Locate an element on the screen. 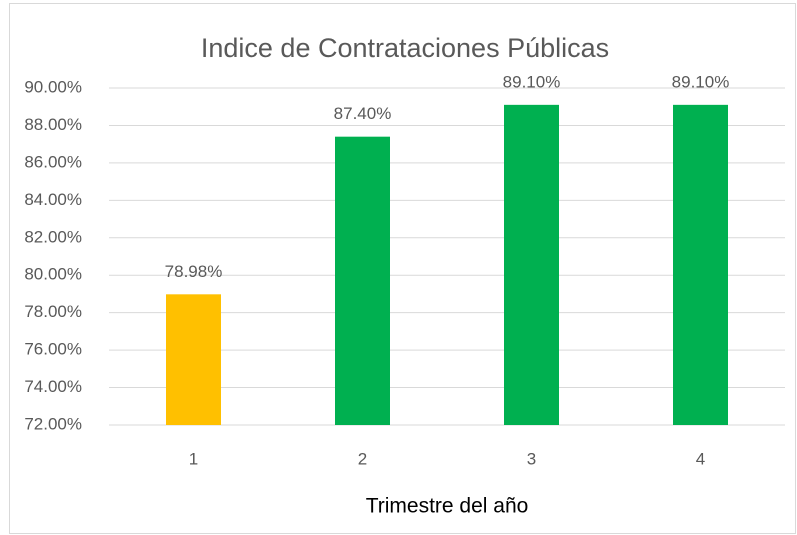 The height and width of the screenshot is (535, 797). x-tick-label: 1 is located at coordinates (193, 458).